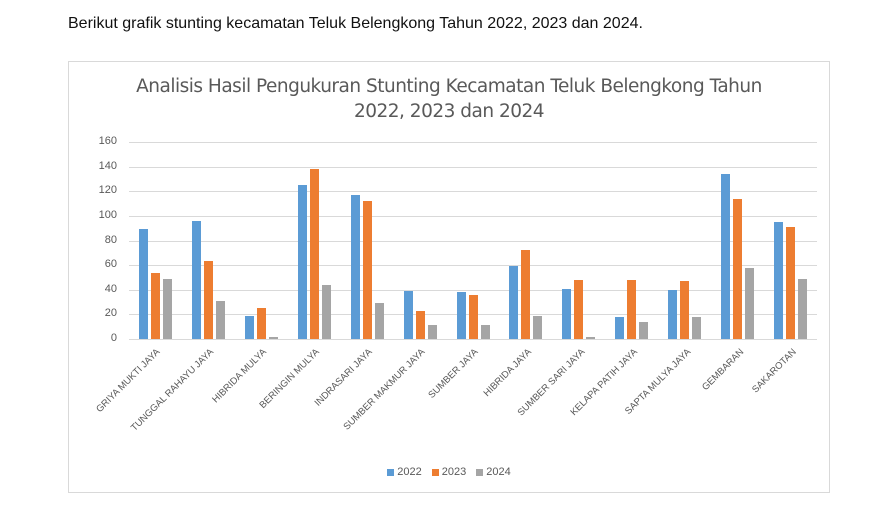 The width and height of the screenshot is (889, 512). I want to click on x-tick-label: HIBRIDA MULYA, so click(240, 376).